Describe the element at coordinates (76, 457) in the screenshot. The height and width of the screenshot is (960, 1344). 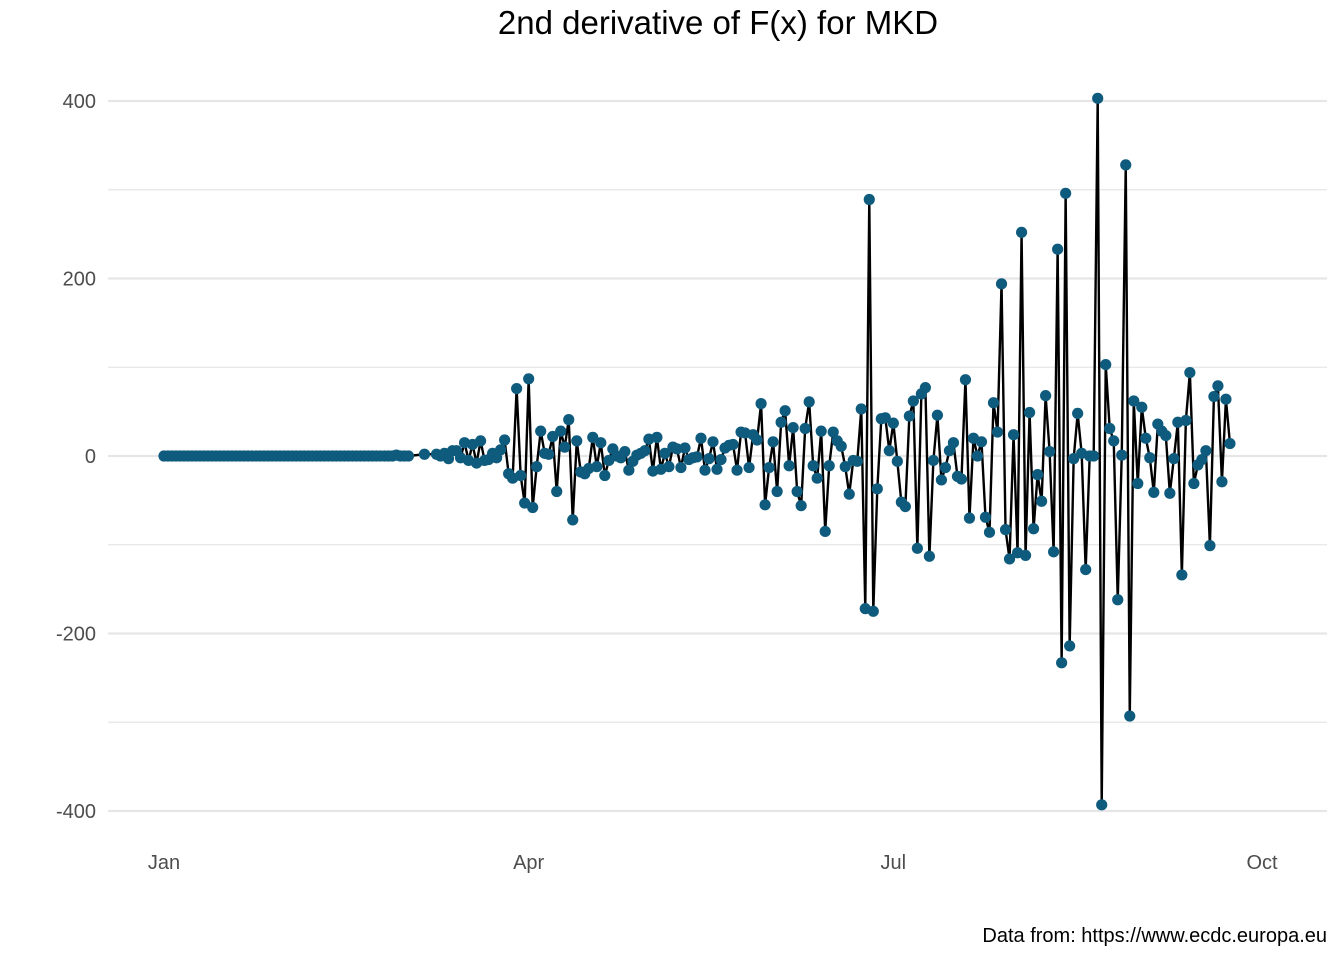
I see `y-axis: 400 200 0 -200 -400` at that location.